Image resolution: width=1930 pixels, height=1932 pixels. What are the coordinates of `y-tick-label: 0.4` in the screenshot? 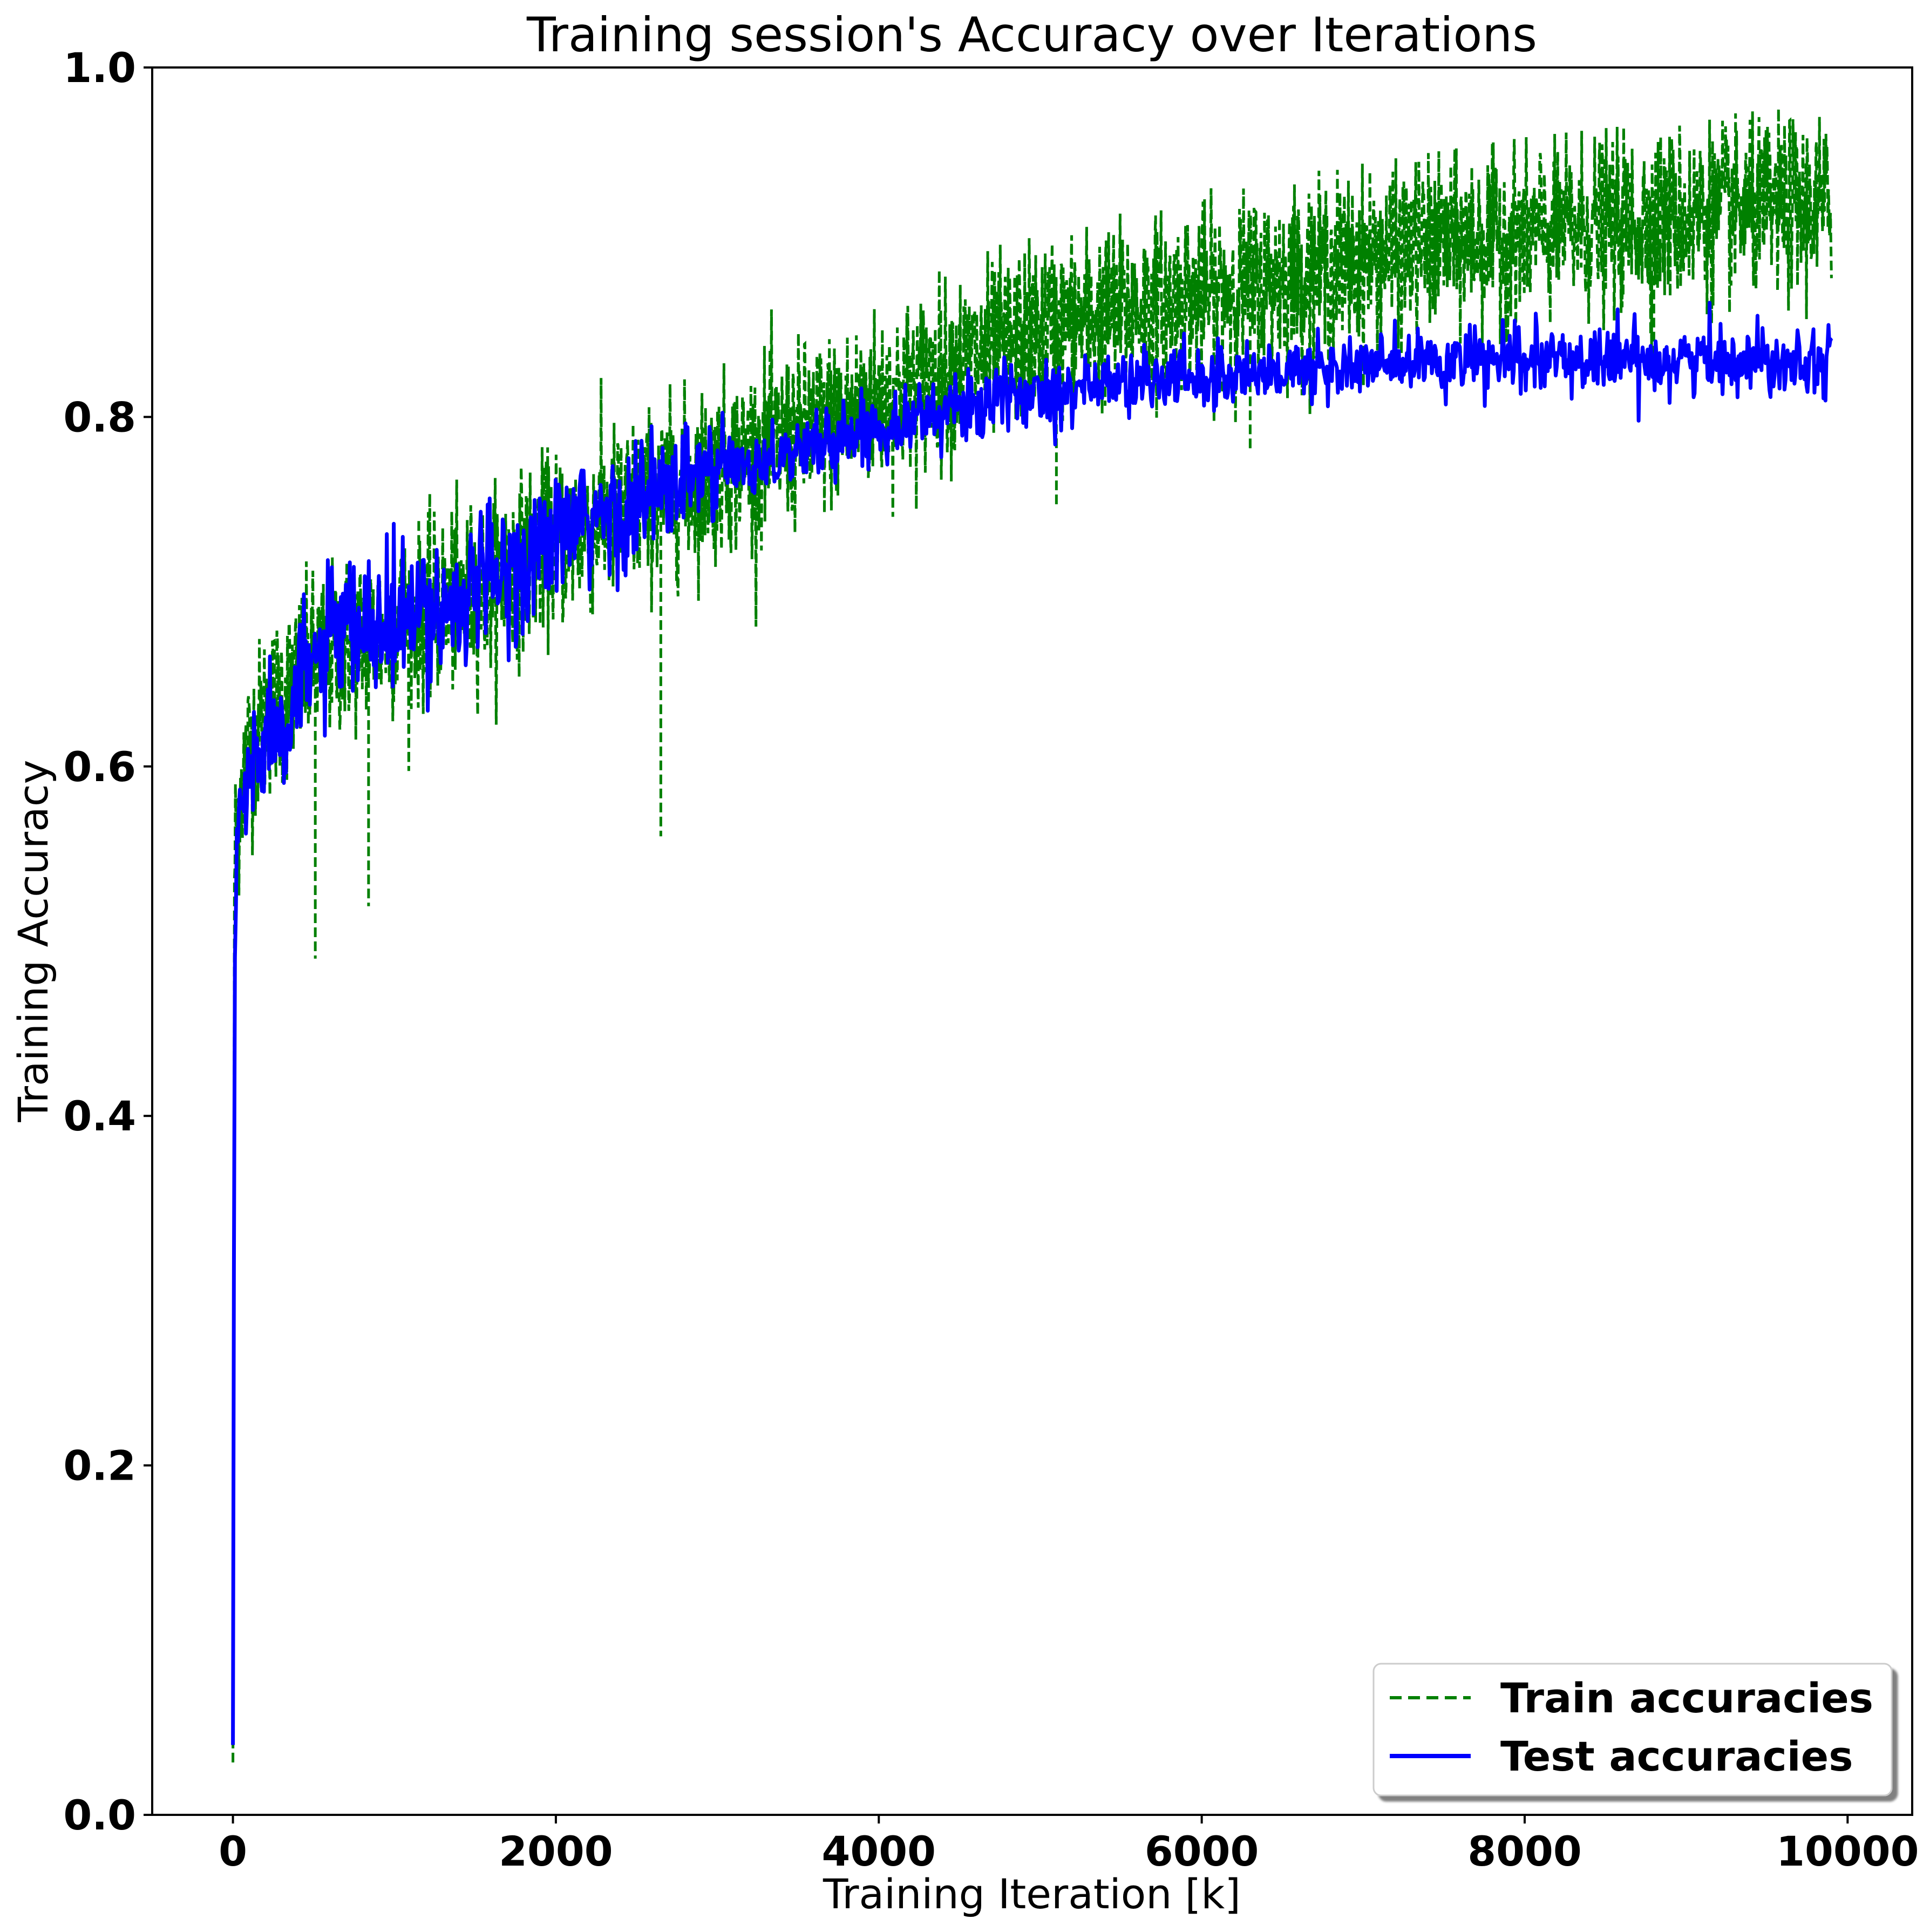 It's located at (100, 1116).